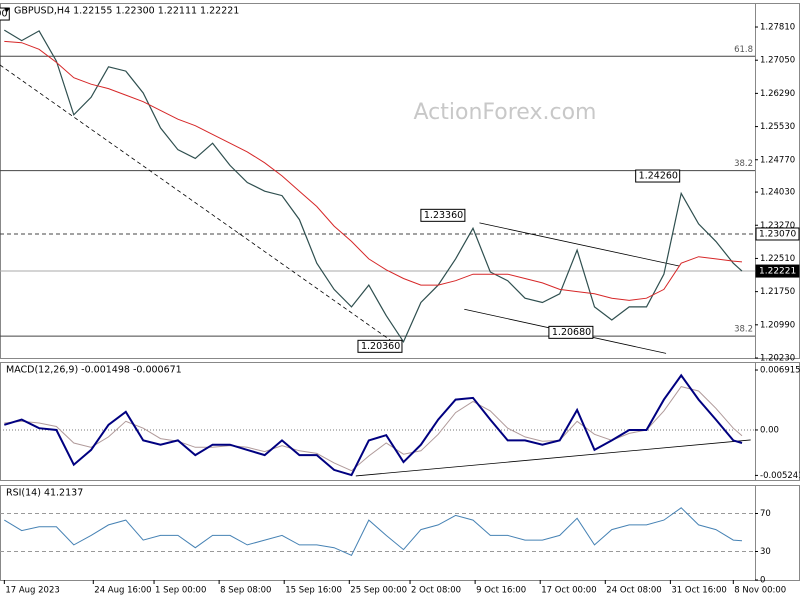  What do you see at coordinates (7, 10) in the screenshot?
I see `menu-arrow` at bounding box center [7, 10].